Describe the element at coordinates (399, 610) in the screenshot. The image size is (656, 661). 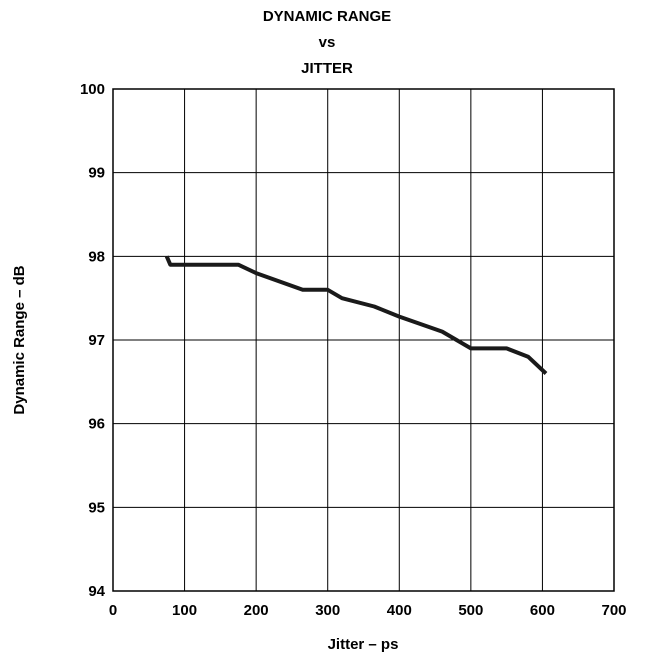
I see `x-tick-label: 400` at that location.